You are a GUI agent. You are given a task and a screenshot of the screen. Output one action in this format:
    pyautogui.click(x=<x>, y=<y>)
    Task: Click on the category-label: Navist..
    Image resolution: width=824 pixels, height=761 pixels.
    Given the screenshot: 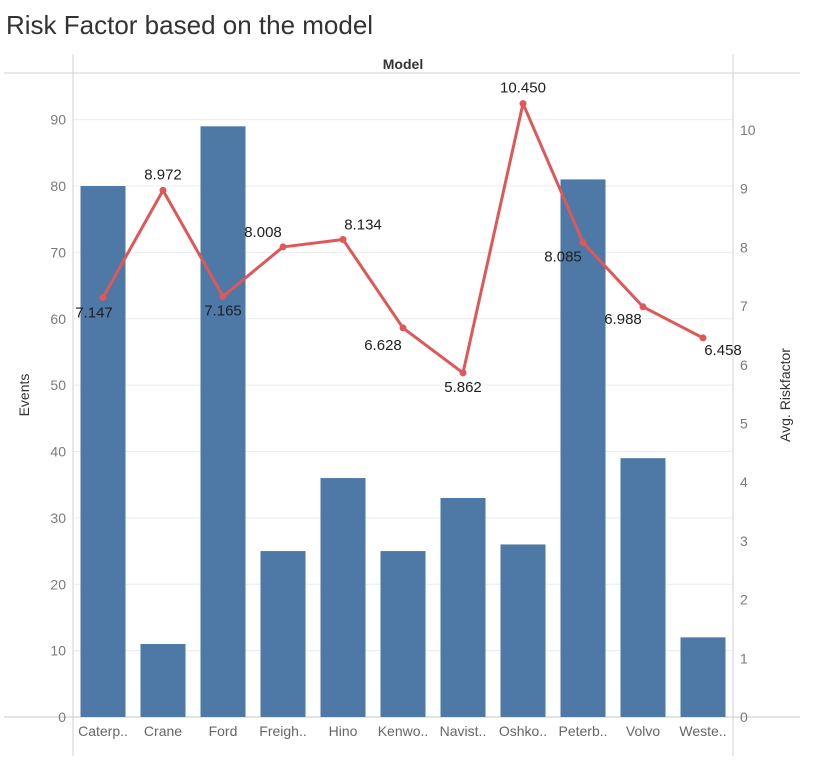 What is the action you would take?
    pyautogui.click(x=463, y=731)
    